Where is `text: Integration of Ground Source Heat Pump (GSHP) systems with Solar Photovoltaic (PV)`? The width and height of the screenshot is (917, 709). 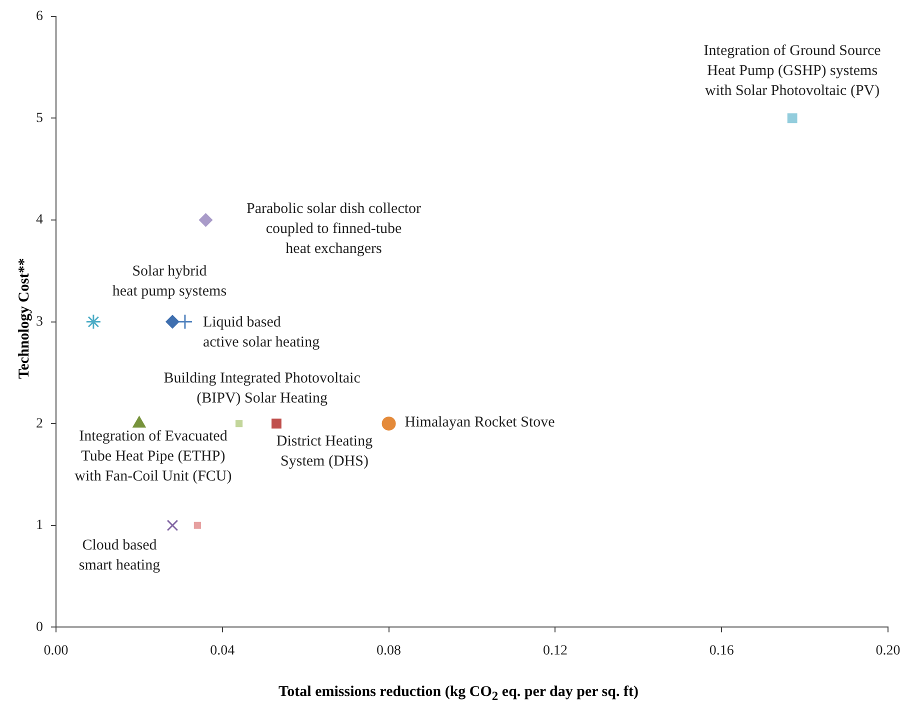
text: Integration of Ground Source Heat Pump (GSHP) systems with Solar Photovoltaic (PV) is located at coordinates (793, 71).